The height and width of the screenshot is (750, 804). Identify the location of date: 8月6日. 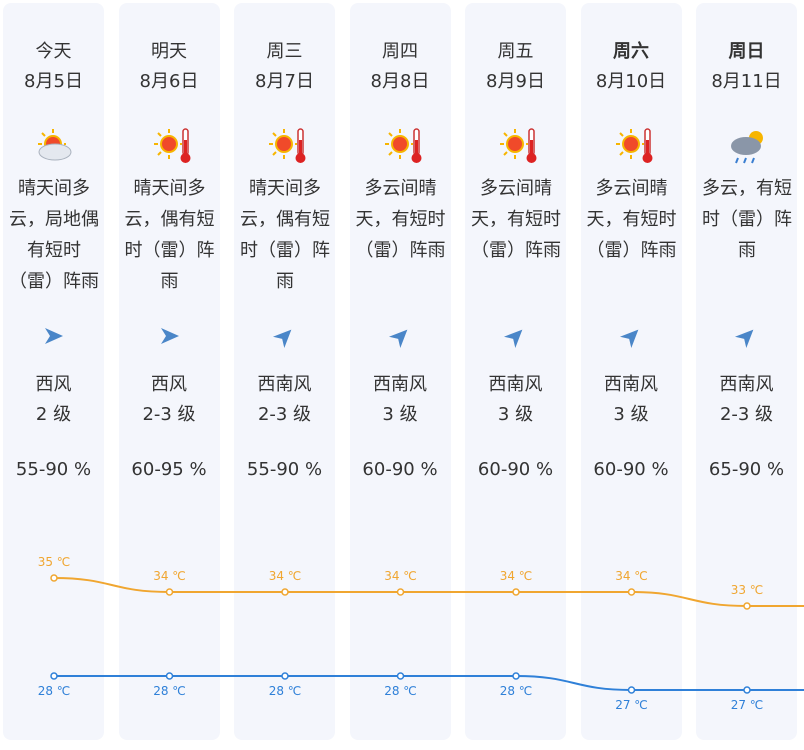
(169, 81).